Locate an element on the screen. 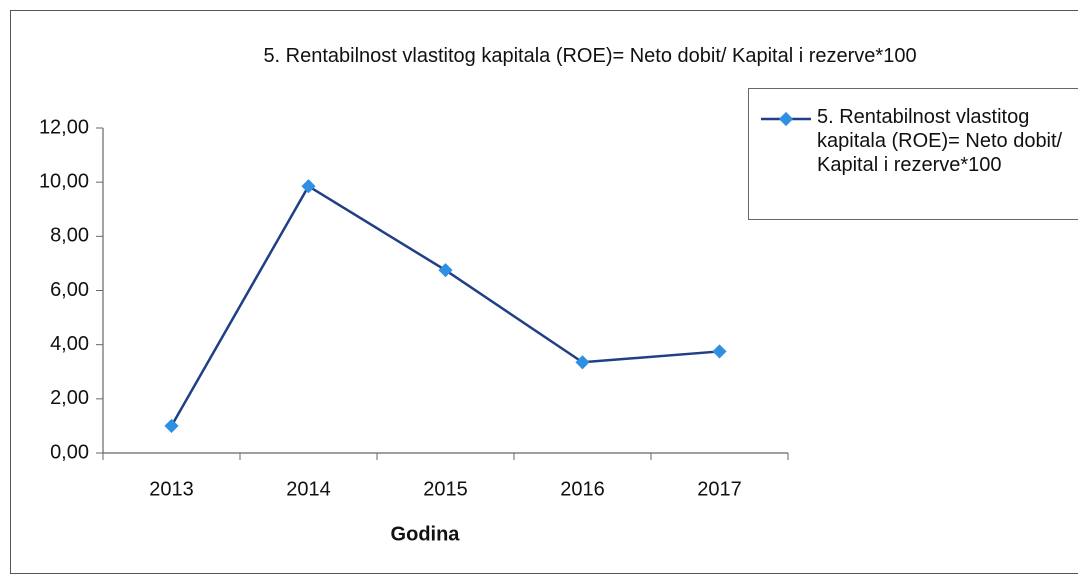 This screenshot has width=1078, height=581. legend-symbol is located at coordinates (786, 119).